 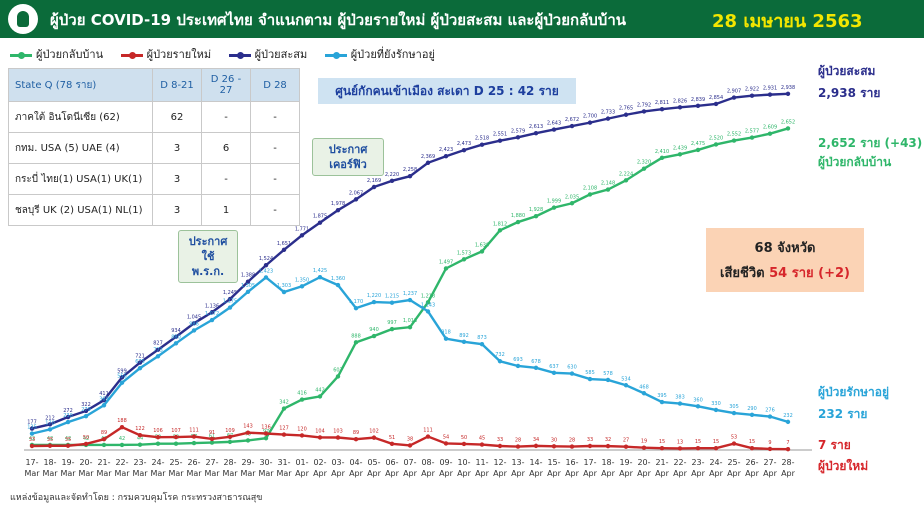 I want to click on data-label-cumulative: 2,733, so click(x=608, y=113).